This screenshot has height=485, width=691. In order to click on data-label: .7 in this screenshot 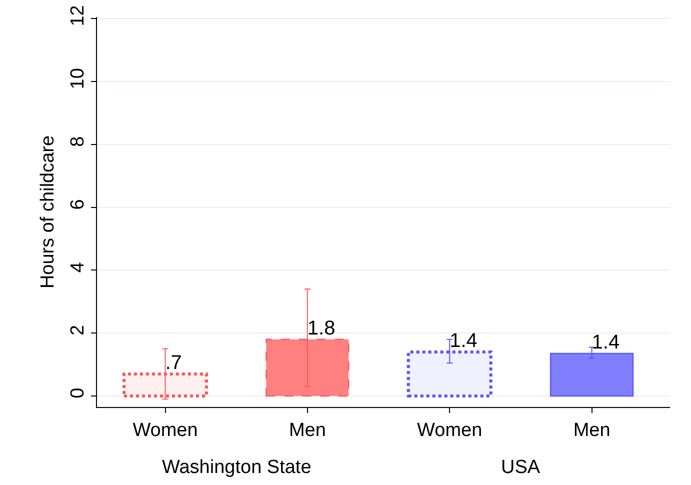, I will do `click(173, 363)`.